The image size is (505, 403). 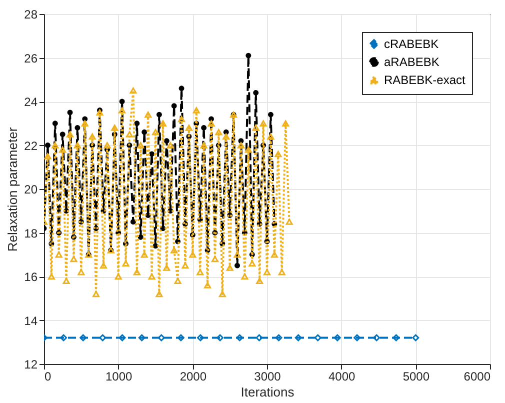 What do you see at coordinates (267, 392) in the screenshot?
I see `x-axis-title: Iterations` at bounding box center [267, 392].